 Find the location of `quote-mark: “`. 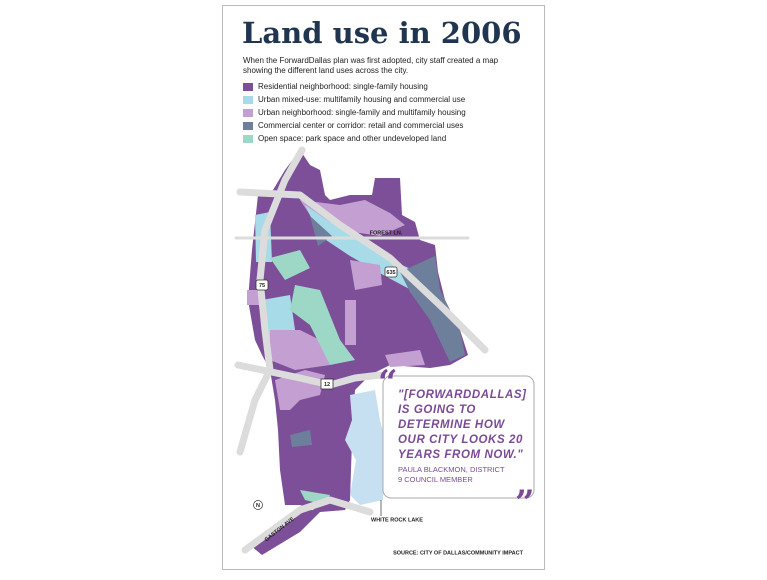

quote-mark: “ is located at coordinates (388, 383).